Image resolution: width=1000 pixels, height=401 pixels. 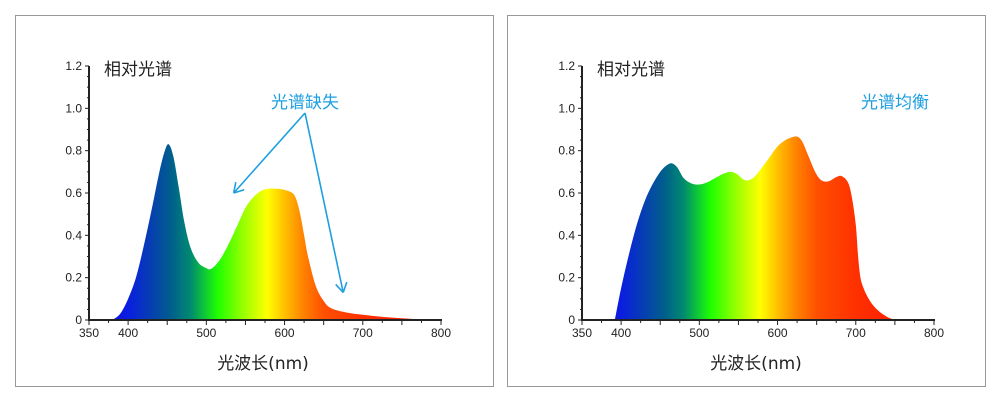 What do you see at coordinates (895, 103) in the screenshot?
I see `annotation-label: 光谱均衡` at bounding box center [895, 103].